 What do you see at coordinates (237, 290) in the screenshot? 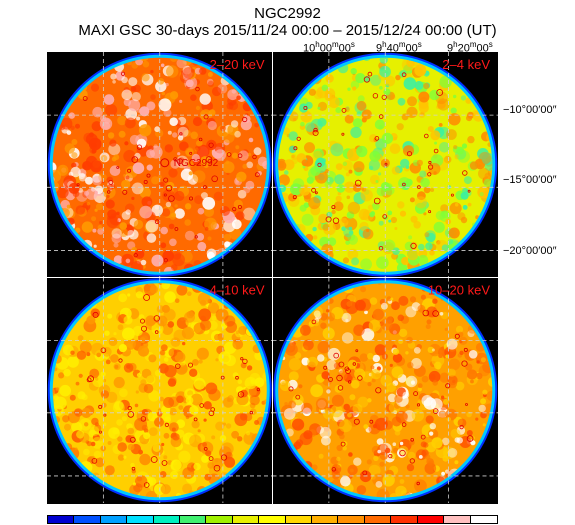
I see `energy-band-label: 4–10 keV` at bounding box center [237, 290].